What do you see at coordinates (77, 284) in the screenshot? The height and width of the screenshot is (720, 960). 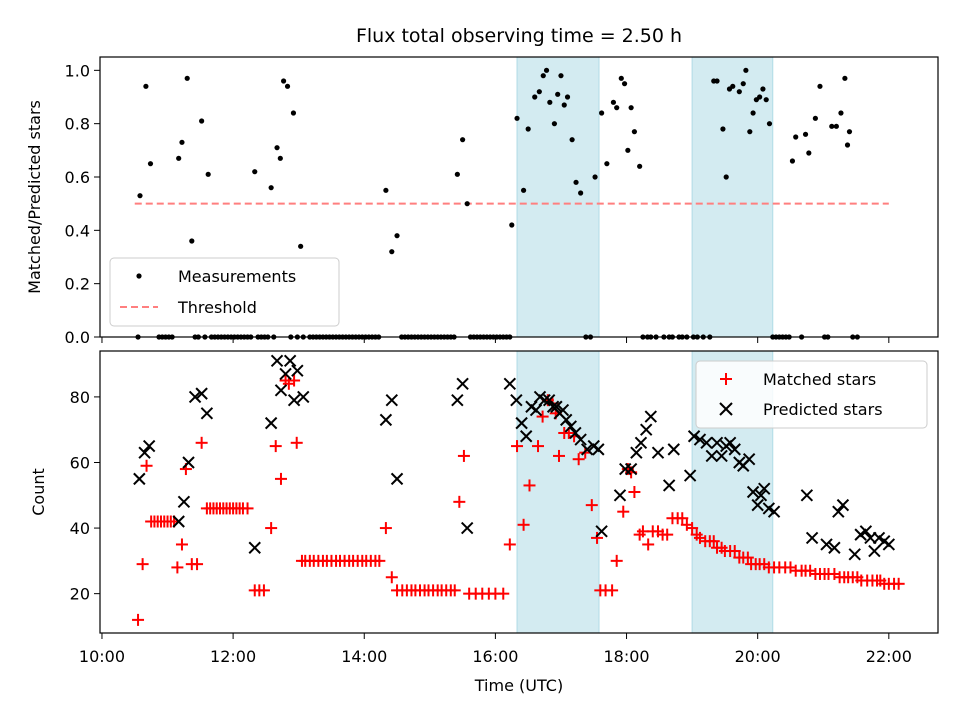 I see `y-tick-label: 0.2` at bounding box center [77, 284].